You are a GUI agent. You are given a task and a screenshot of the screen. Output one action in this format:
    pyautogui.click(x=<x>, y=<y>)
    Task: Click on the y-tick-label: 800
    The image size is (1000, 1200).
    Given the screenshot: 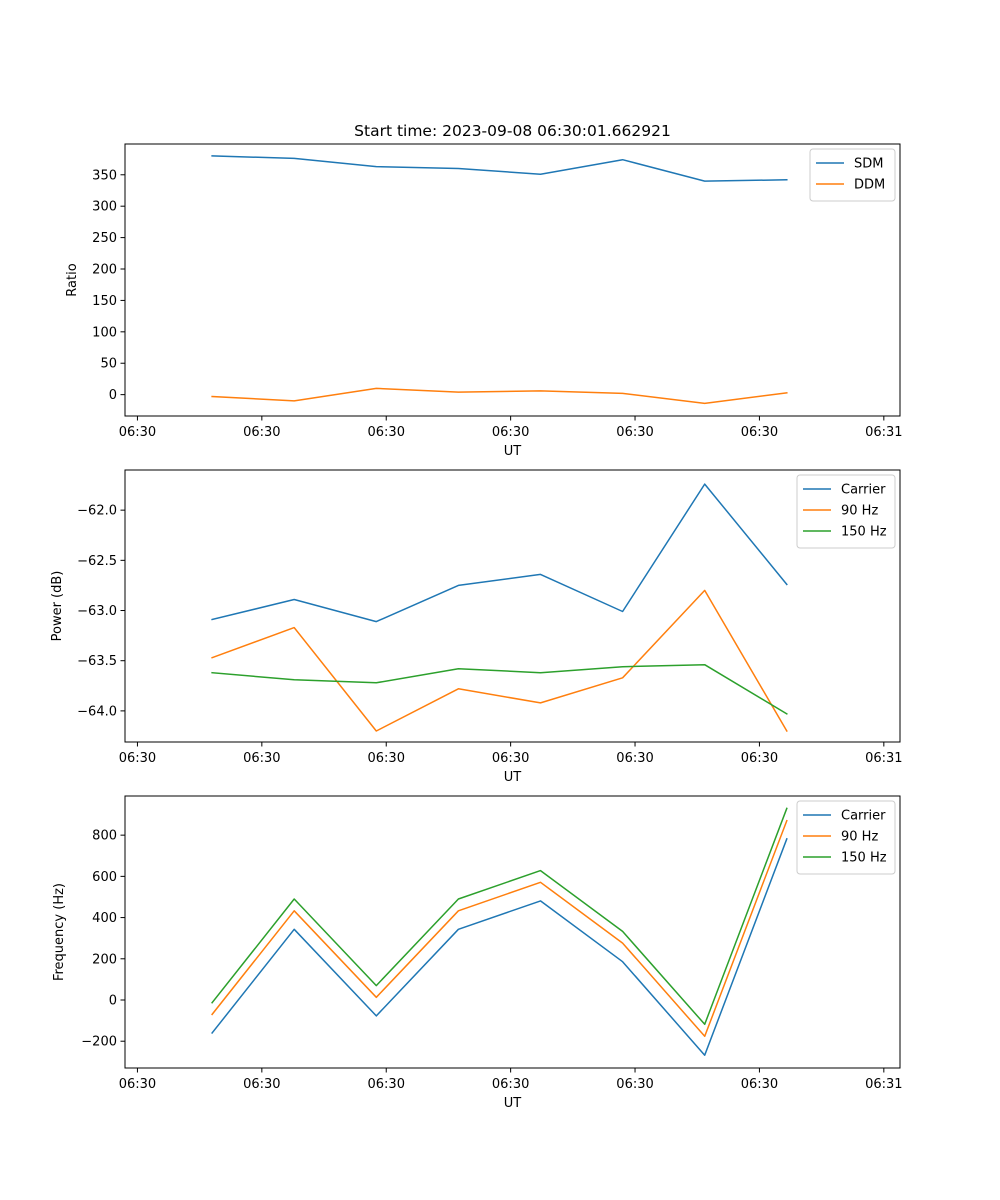 What is the action you would take?
    pyautogui.click(x=104, y=836)
    